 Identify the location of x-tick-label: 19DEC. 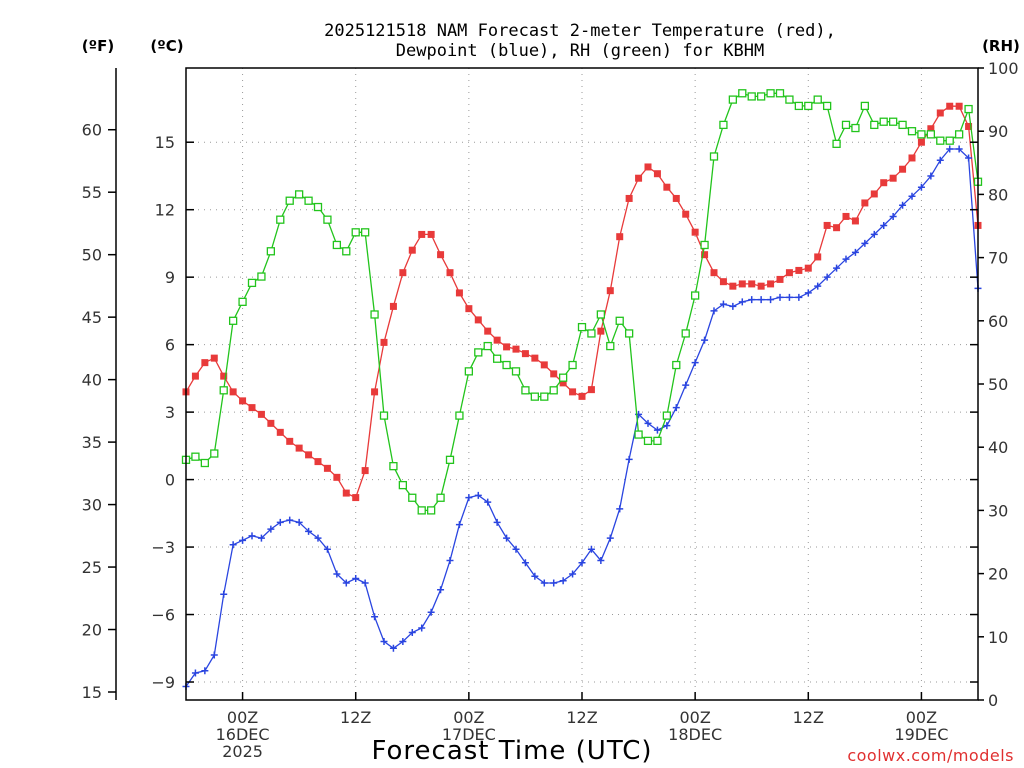
(921, 734).